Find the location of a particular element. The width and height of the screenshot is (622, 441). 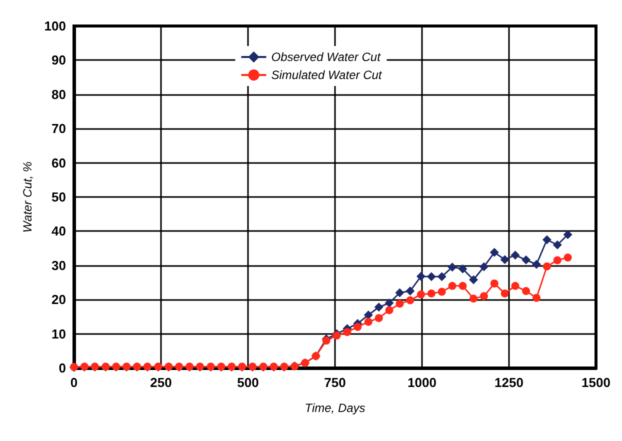

x-tick-label: 250 is located at coordinates (161, 382).